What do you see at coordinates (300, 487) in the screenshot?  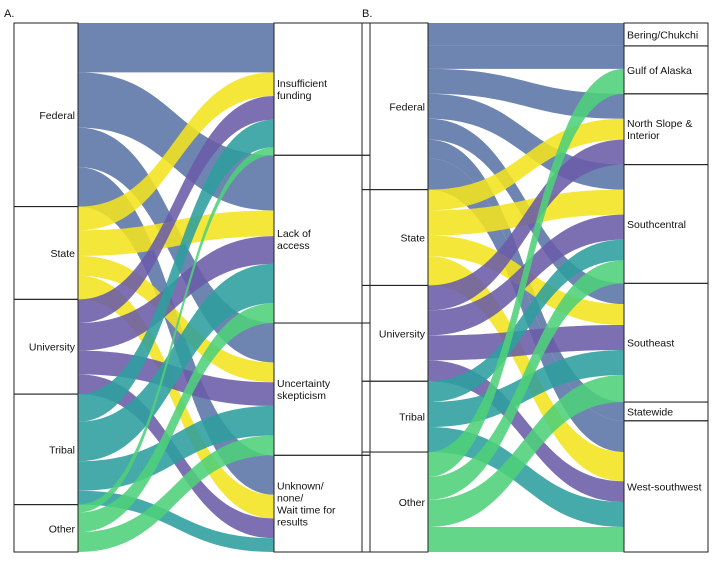 I see `right-node-label-line: Unknown/` at bounding box center [300, 487].